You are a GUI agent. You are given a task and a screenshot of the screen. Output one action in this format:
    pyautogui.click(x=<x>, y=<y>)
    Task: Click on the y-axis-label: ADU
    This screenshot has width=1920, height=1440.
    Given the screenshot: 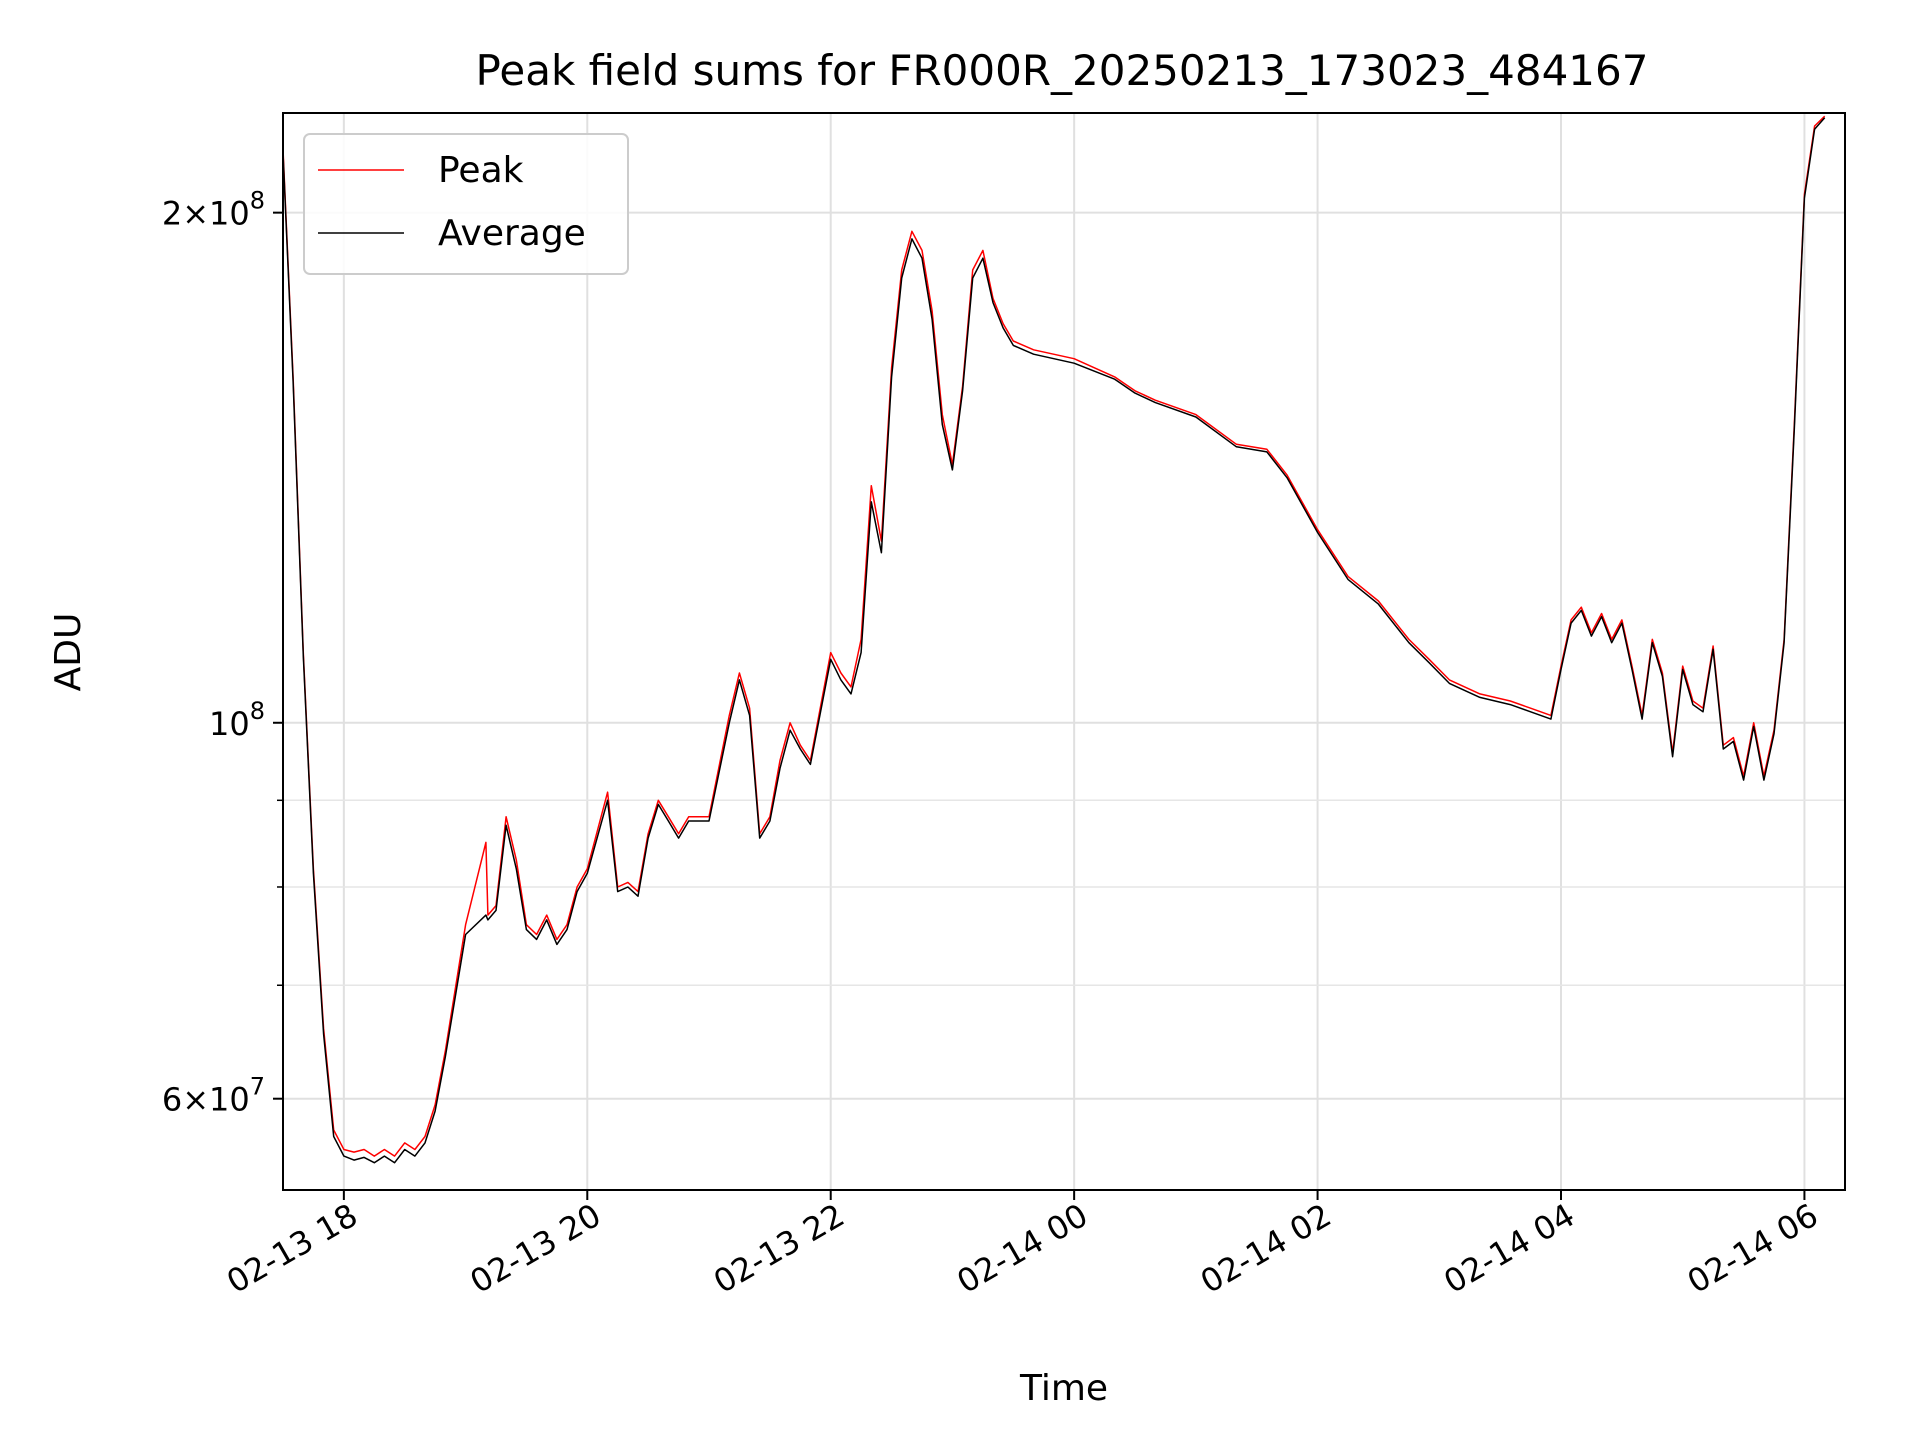 What is the action you would take?
    pyautogui.click(x=68, y=652)
    